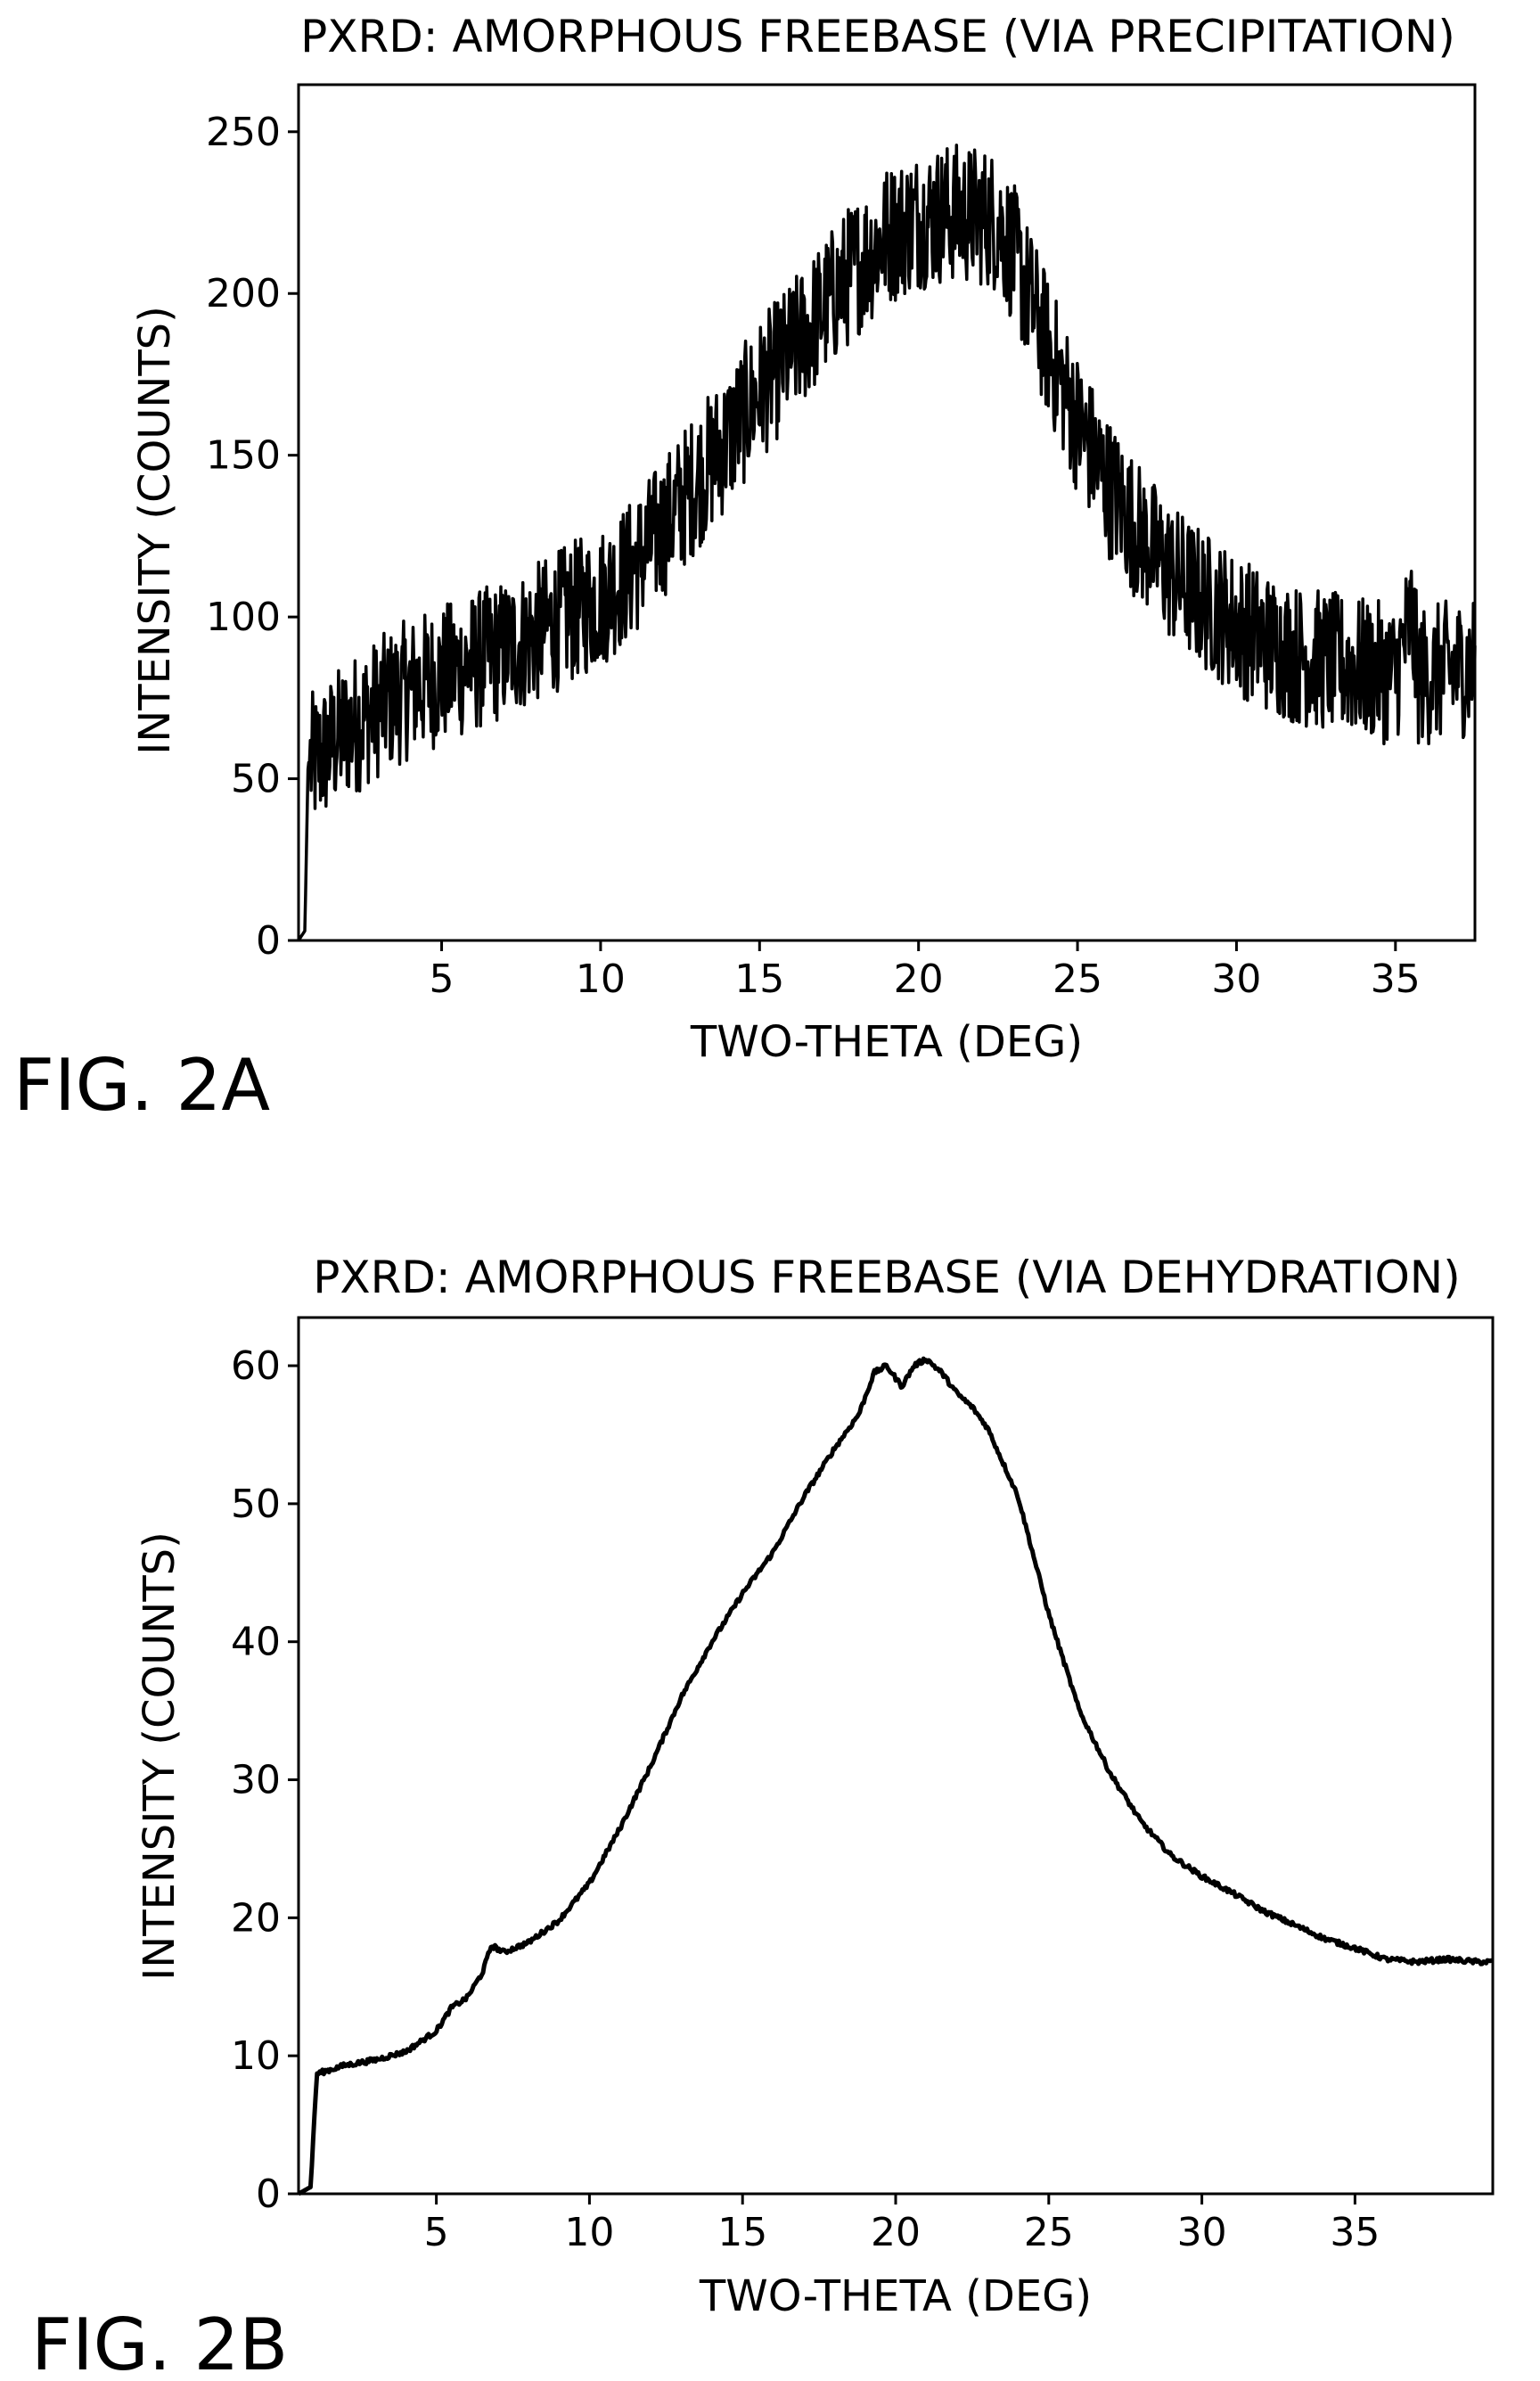 This screenshot has height=2381, width=1540. I want to click on y-tick-label: 10, so click(256, 2056).